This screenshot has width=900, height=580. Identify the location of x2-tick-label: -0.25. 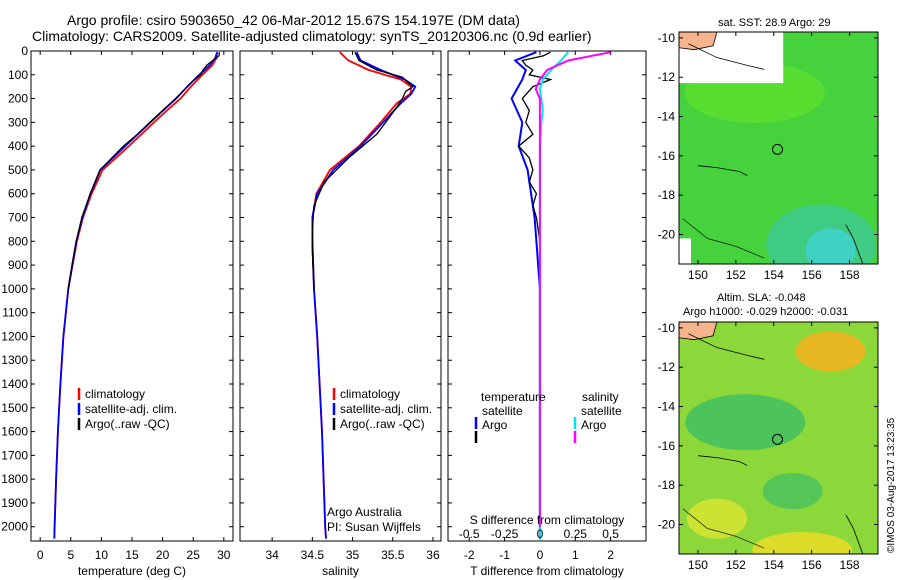
(505, 534).